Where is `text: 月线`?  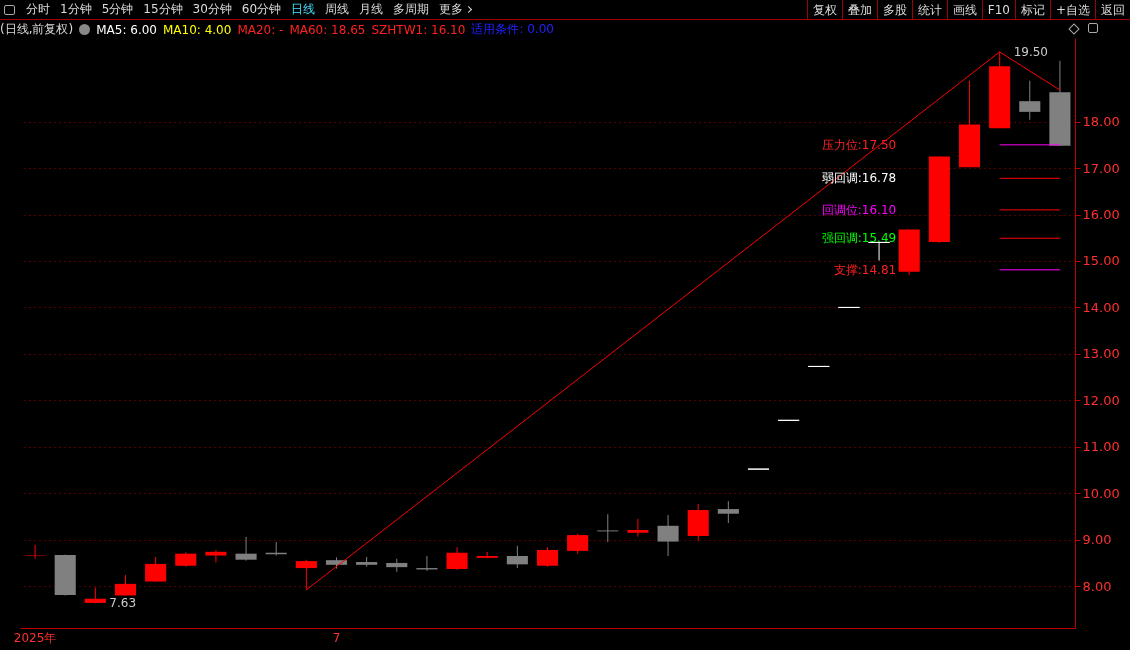 text: 月线 is located at coordinates (371, 9).